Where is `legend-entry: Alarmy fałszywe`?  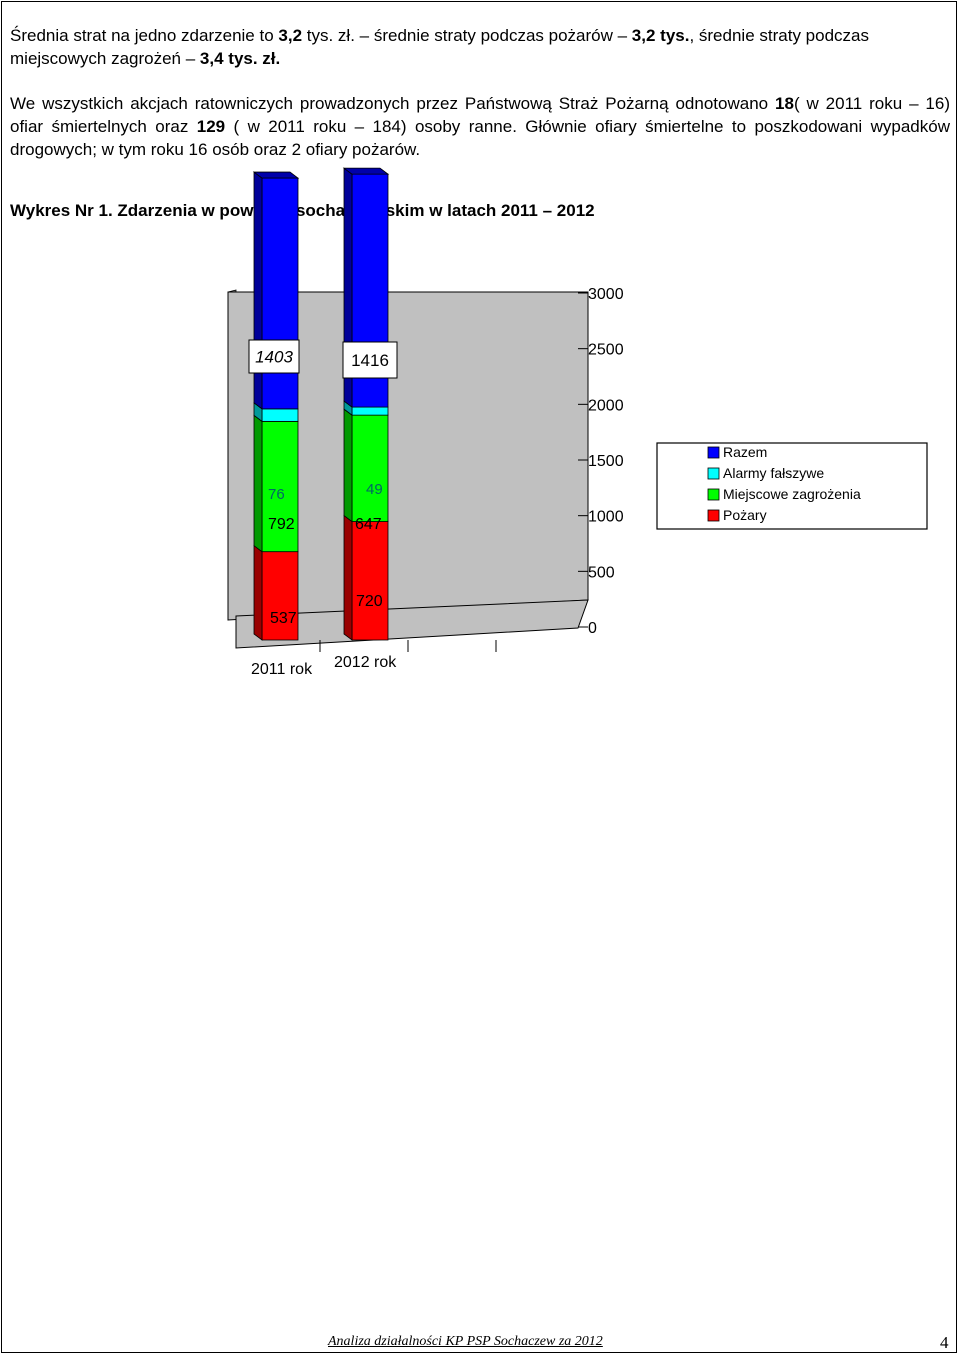
legend-entry: Alarmy fałszywe is located at coordinates (773, 473).